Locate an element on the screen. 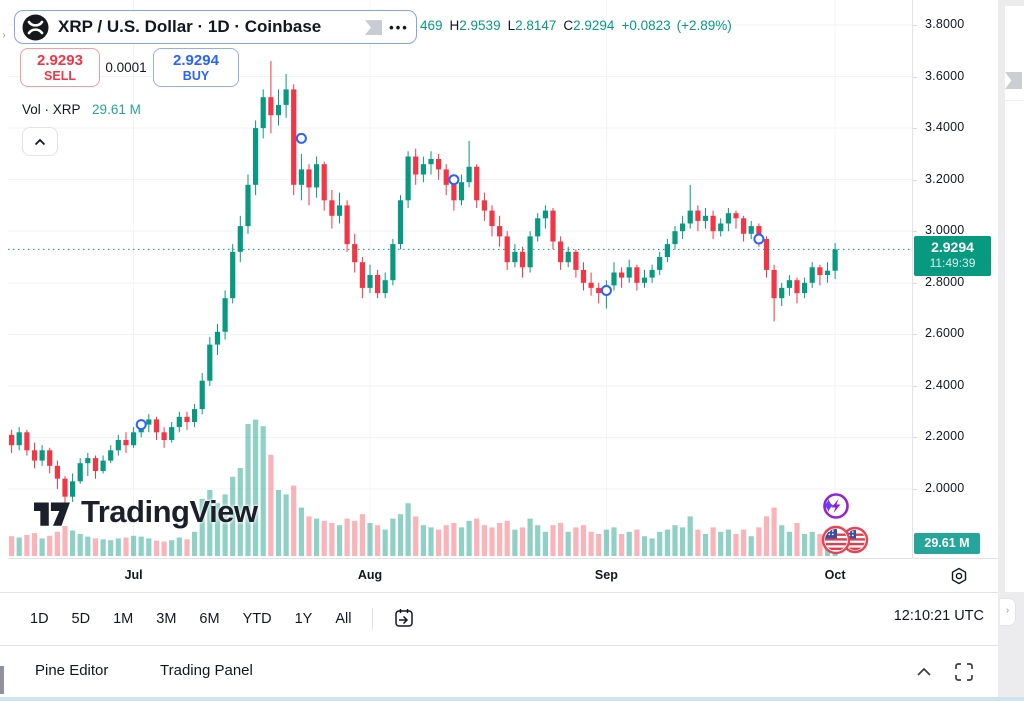 This screenshot has height=701, width=1024. utc-clock: 12:10:21 UTC is located at coordinates (938, 616).